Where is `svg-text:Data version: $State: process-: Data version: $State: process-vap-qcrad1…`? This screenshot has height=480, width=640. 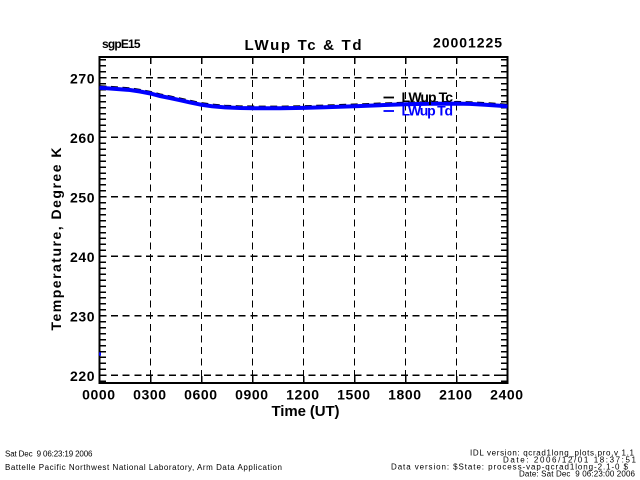
svg-text:Data version: $State: process-: Data version: $State: process-vap-qcrad1… is located at coordinates (510, 467).